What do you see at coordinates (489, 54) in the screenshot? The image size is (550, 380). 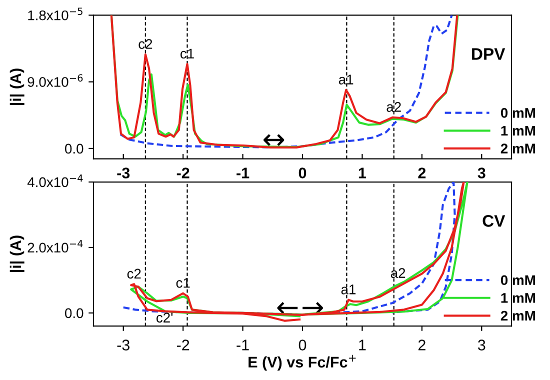 I see `text: DPV` at bounding box center [489, 54].